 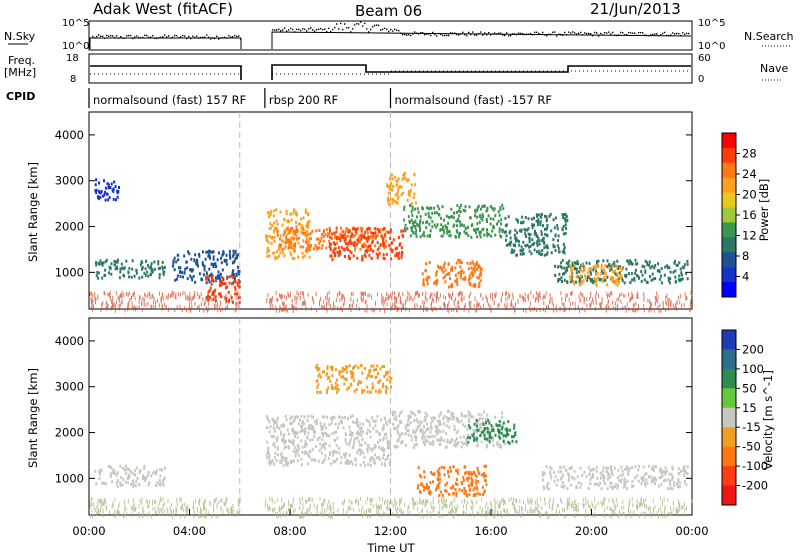 What do you see at coordinates (20, 72) in the screenshot?
I see `freq-label-2: [MHz]` at bounding box center [20, 72].